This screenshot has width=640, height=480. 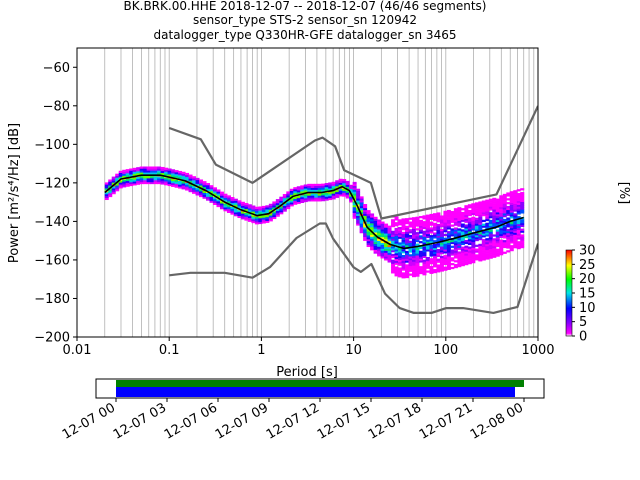 I want to click on series-line-gray-lower-noise-model, so click(x=353, y=268).